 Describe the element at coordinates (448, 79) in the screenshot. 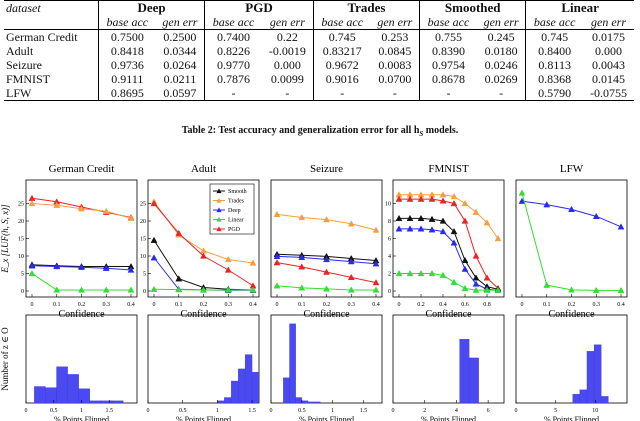

I see `table-cell: 0.8678` at that location.